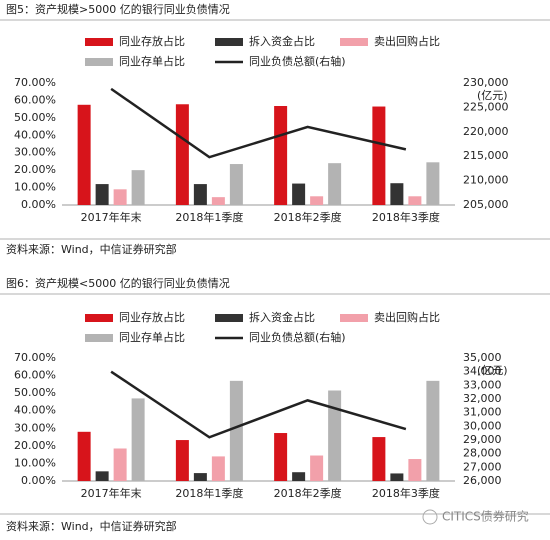 This screenshot has width=550, height=540. Describe the element at coordinates (482, 439) in the screenshot. I see `y2-tick-label: 29,000` at that location.